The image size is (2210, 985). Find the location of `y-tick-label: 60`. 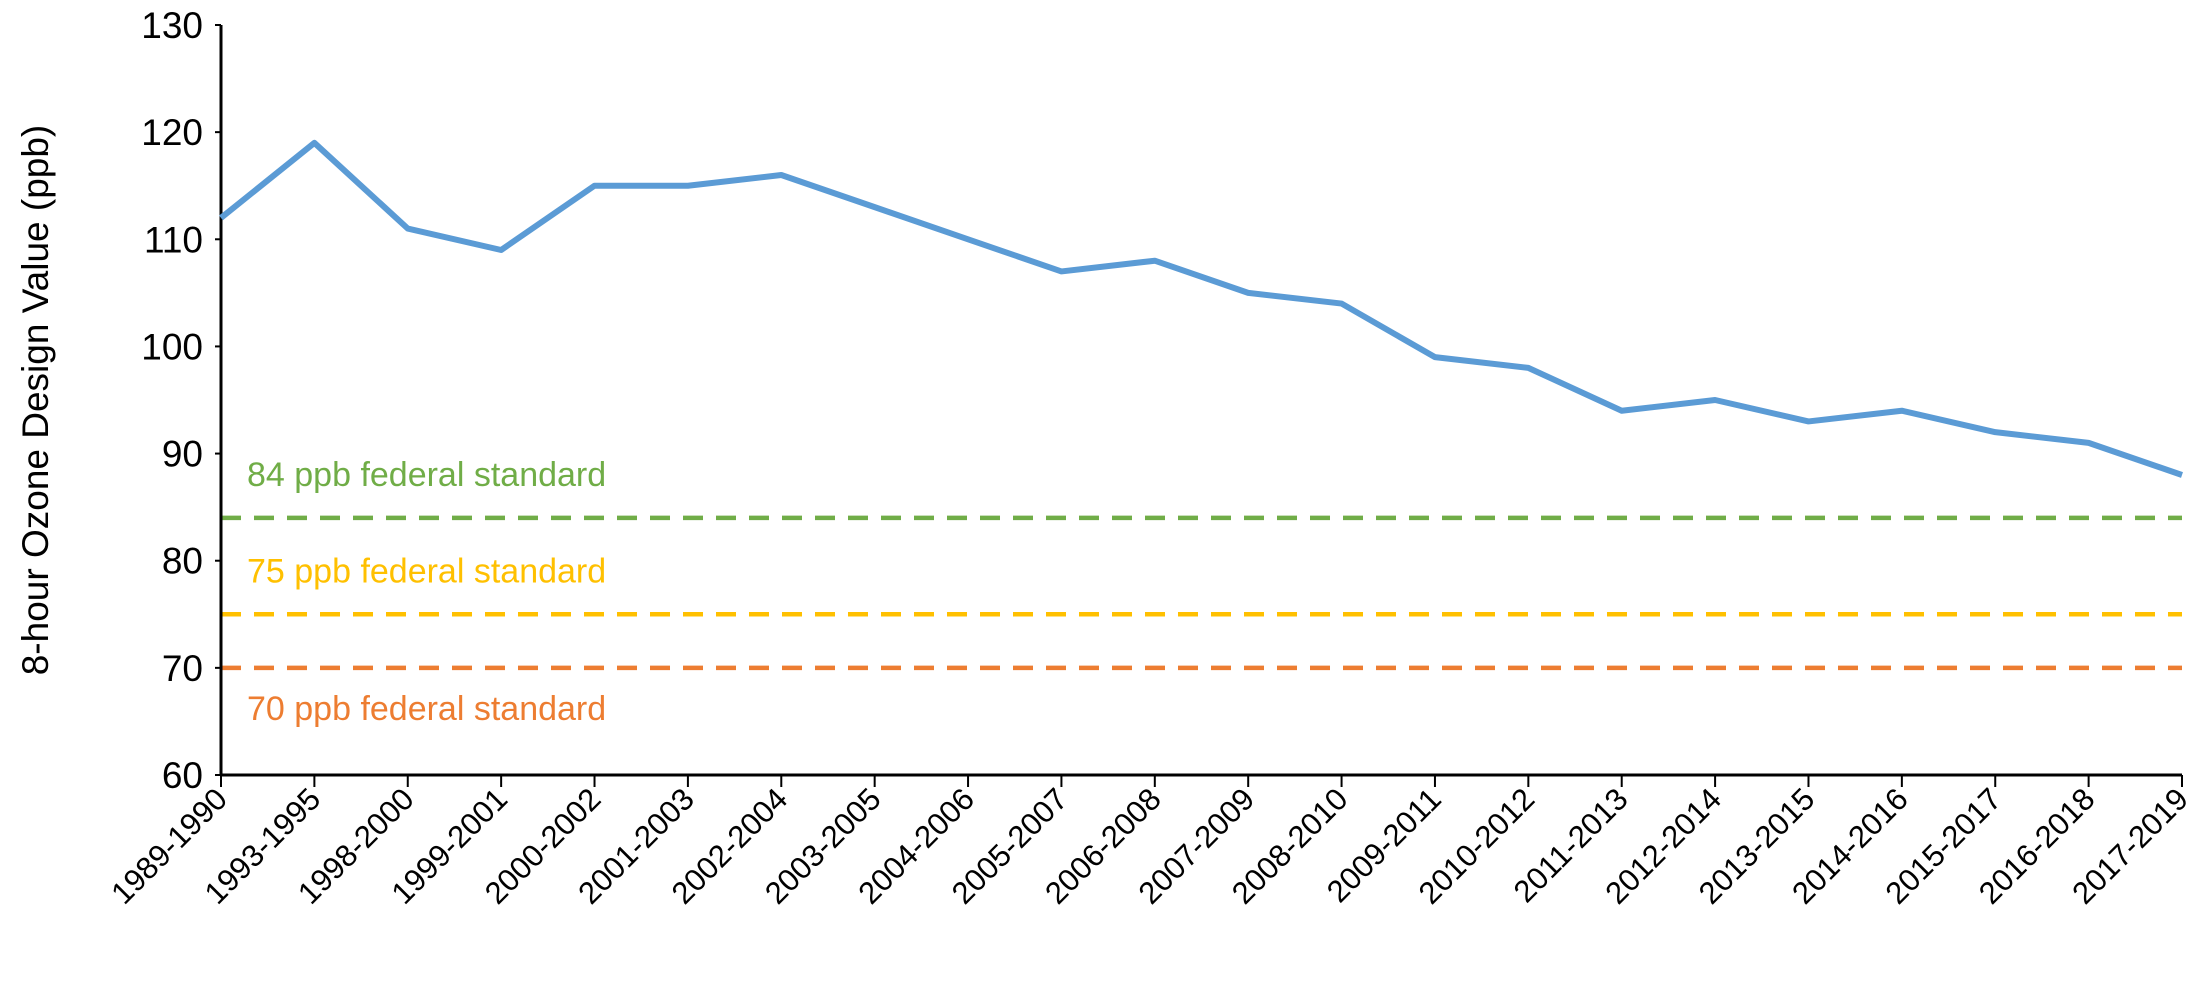

y-tick-label: 60 is located at coordinates (182, 775).